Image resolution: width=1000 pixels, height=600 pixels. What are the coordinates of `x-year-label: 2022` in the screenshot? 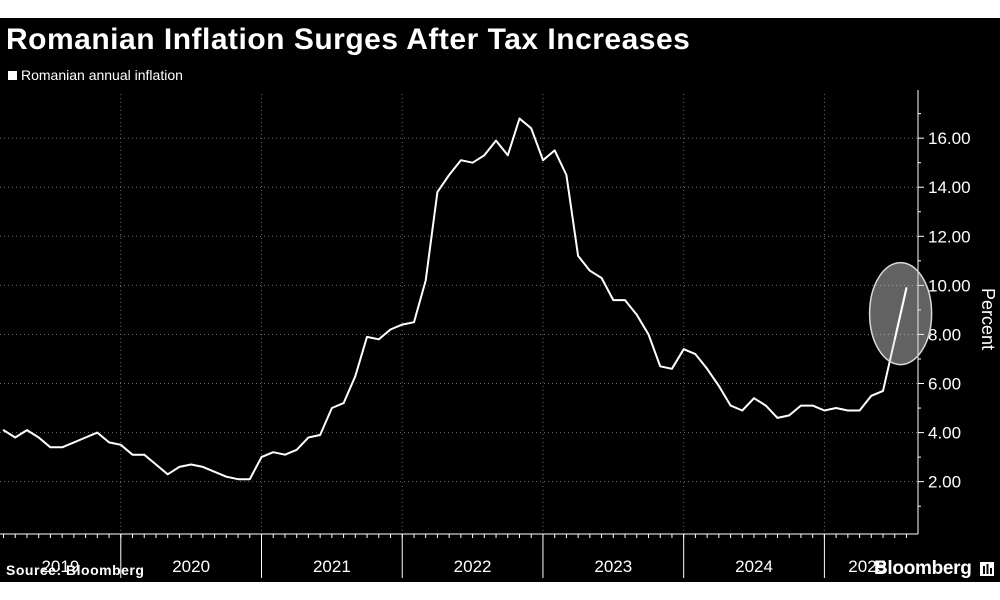 It's located at (473, 566).